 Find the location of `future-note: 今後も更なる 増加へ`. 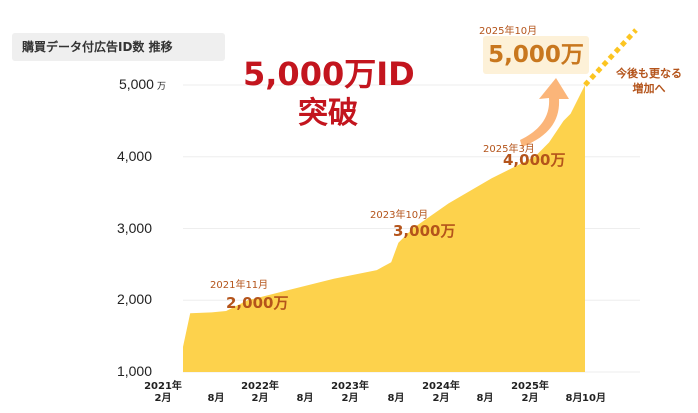

future-note: 今後も更なる 増加へ is located at coordinates (649, 81).